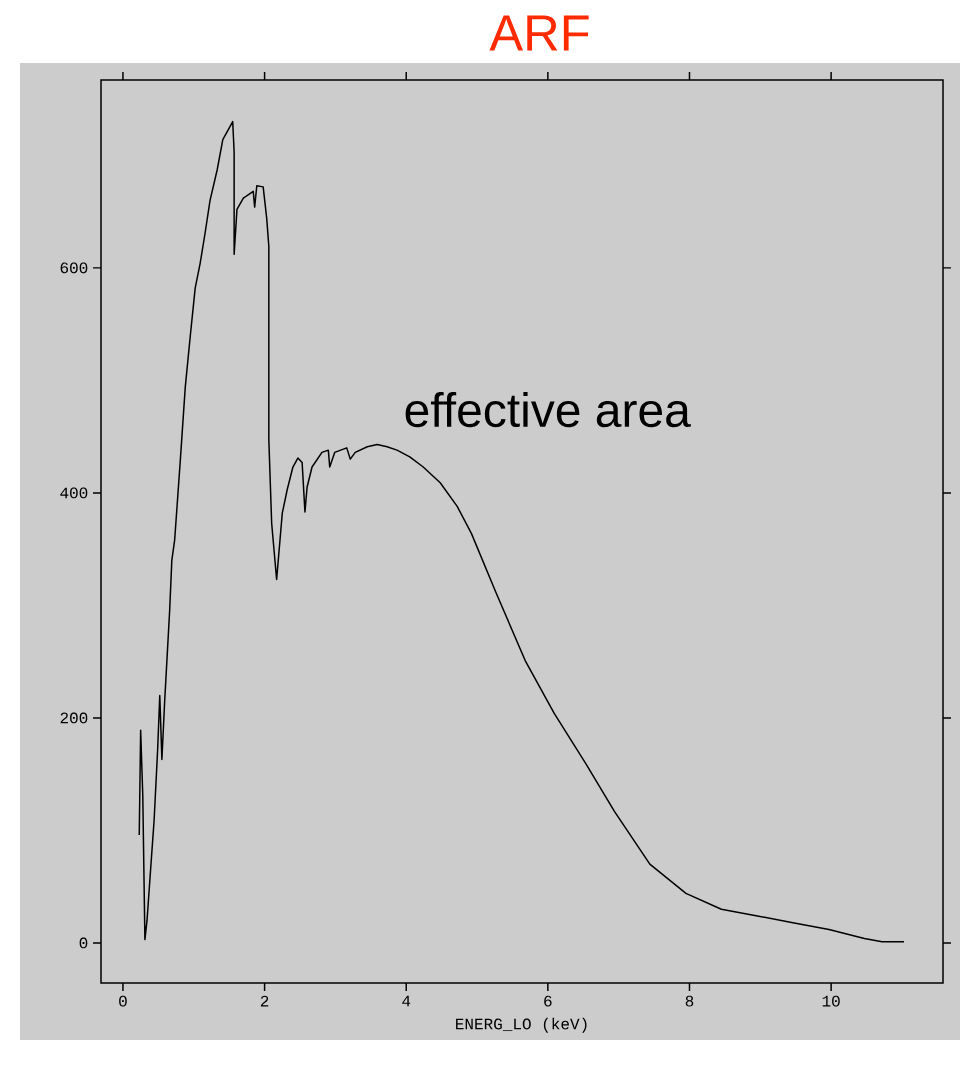 The height and width of the screenshot is (1067, 960). What do you see at coordinates (83, 943) in the screenshot?
I see `y-tick-label: 0` at bounding box center [83, 943].